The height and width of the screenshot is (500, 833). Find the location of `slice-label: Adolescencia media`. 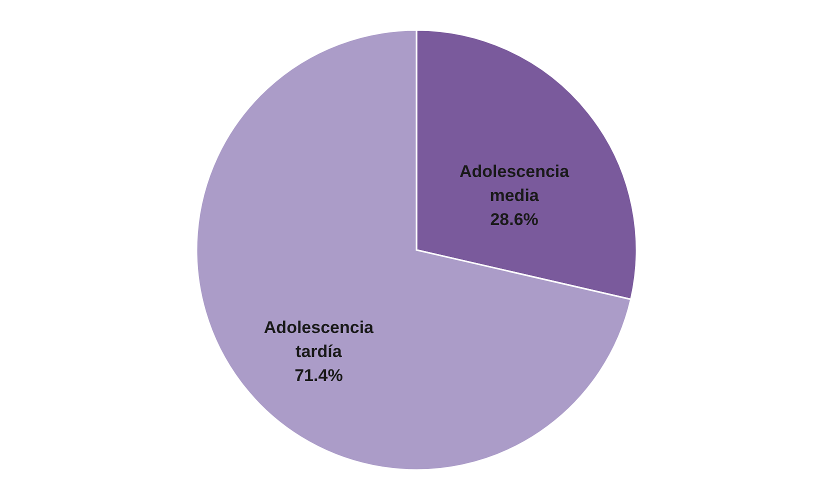

slice-label: Adolescencia media is located at coordinates (514, 184).